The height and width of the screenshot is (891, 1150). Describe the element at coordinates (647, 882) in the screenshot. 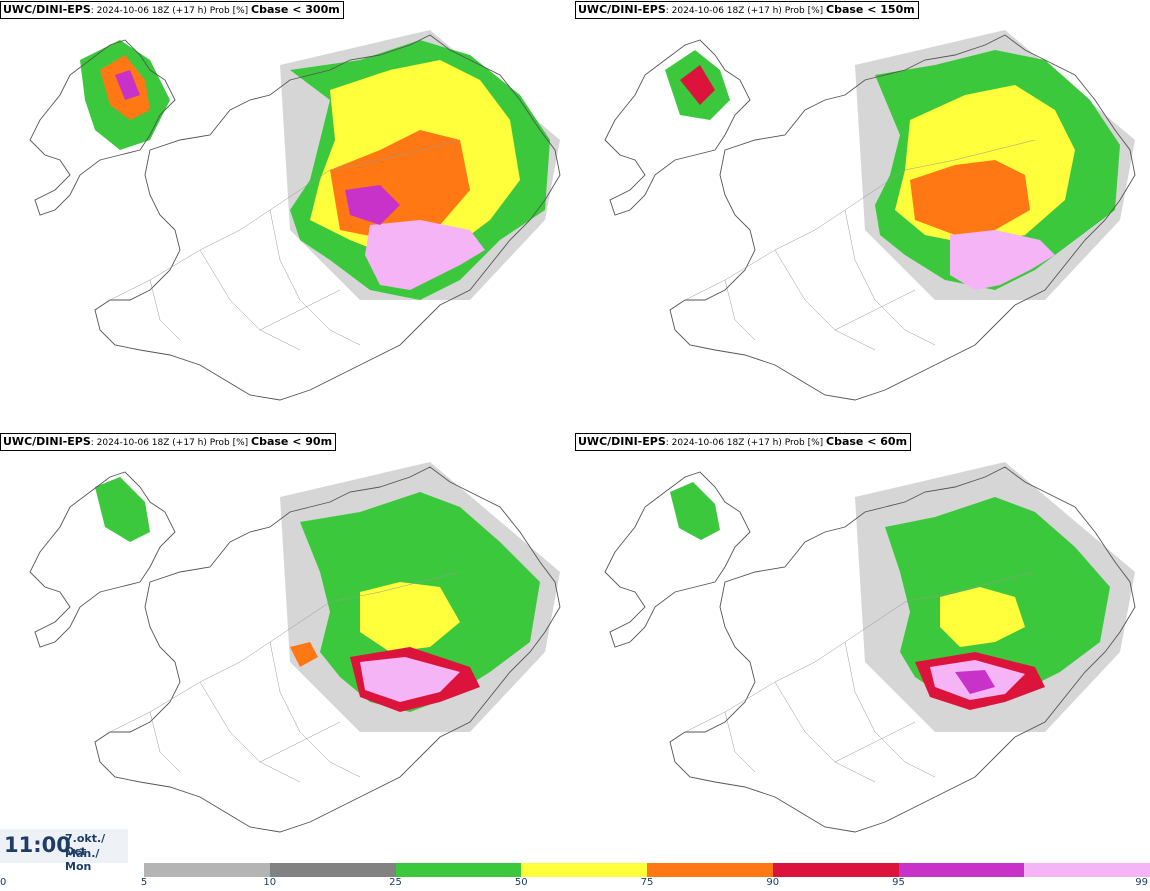

I see `colorbar-tick-label: 75` at that location.